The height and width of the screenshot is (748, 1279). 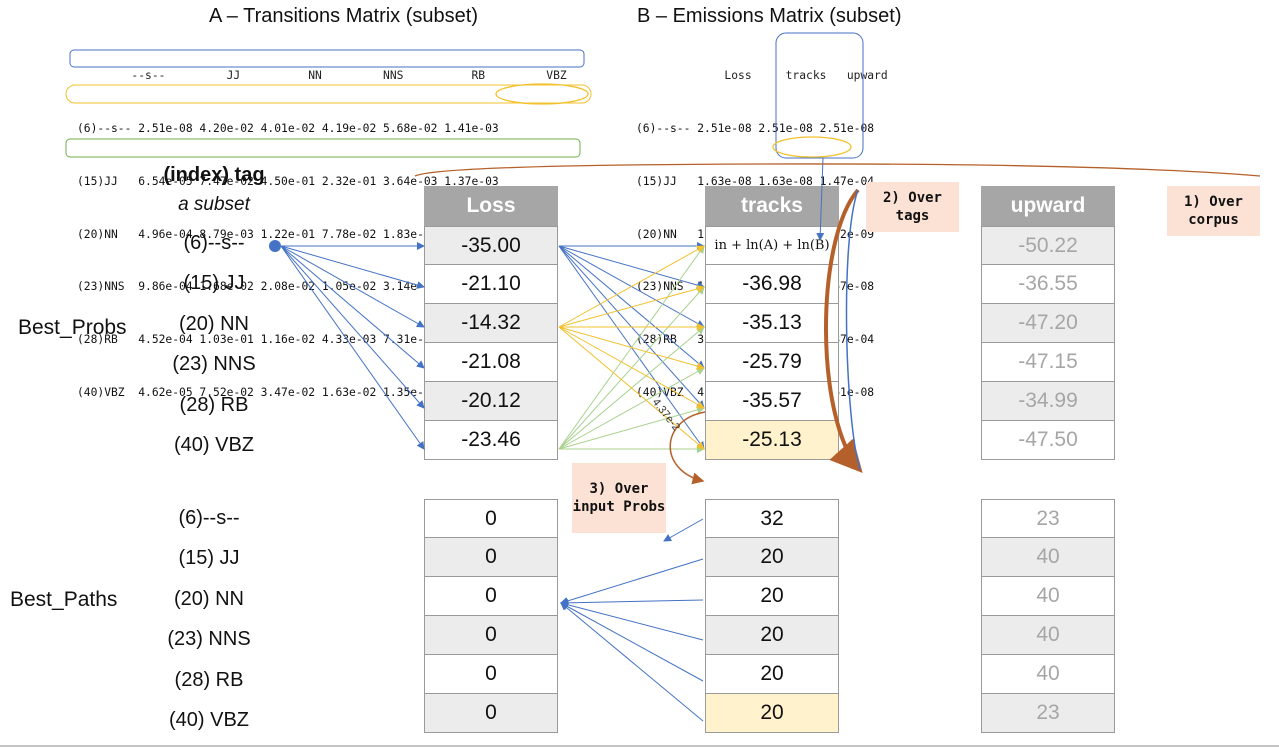 I want to click on transitions-row-highlight-nn, so click(x=328, y=94).